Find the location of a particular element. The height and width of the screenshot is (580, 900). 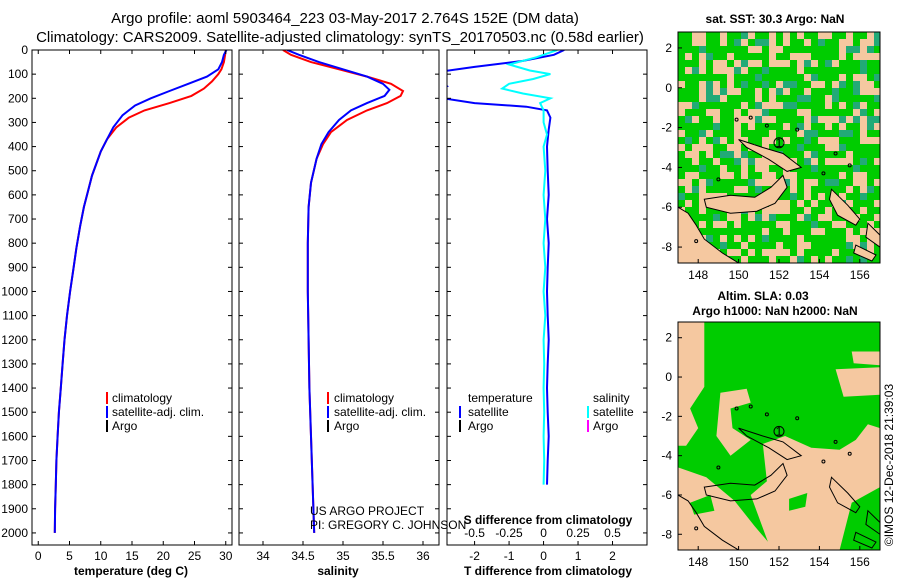

x-tick-label: 15 is located at coordinates (132, 556).